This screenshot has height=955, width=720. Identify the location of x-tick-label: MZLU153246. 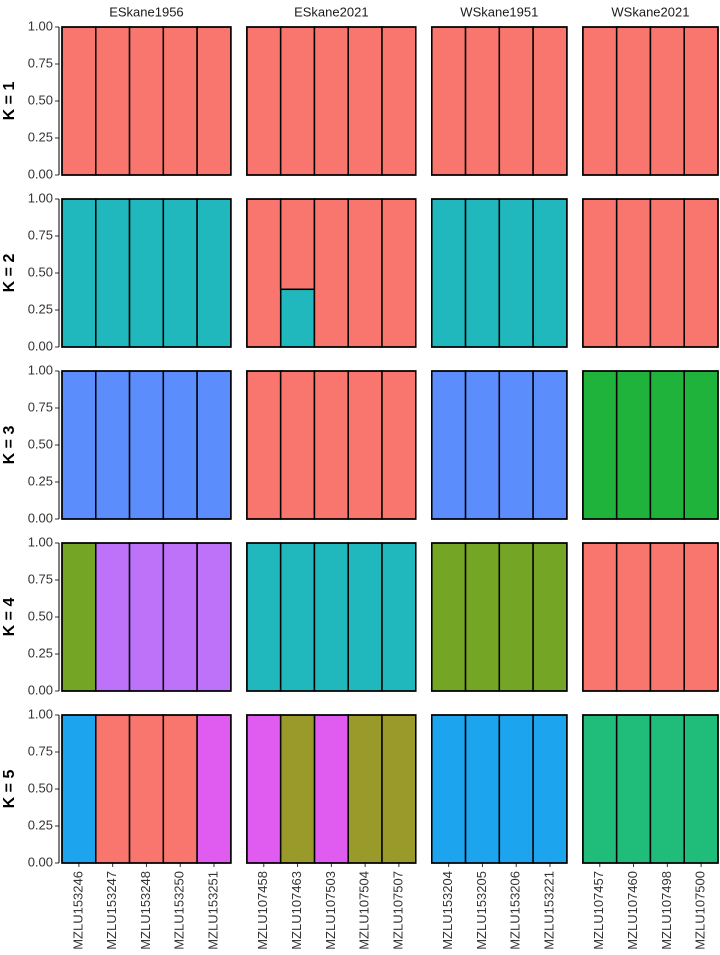
(77, 910).